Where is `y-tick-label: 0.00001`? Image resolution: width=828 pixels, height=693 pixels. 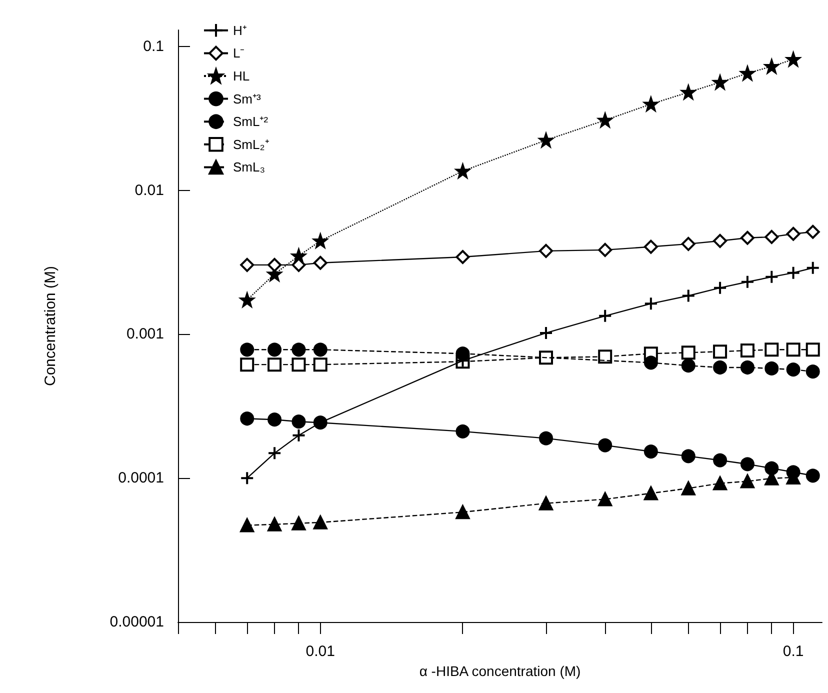
y-tick-label: 0.00001 is located at coordinates (137, 622).